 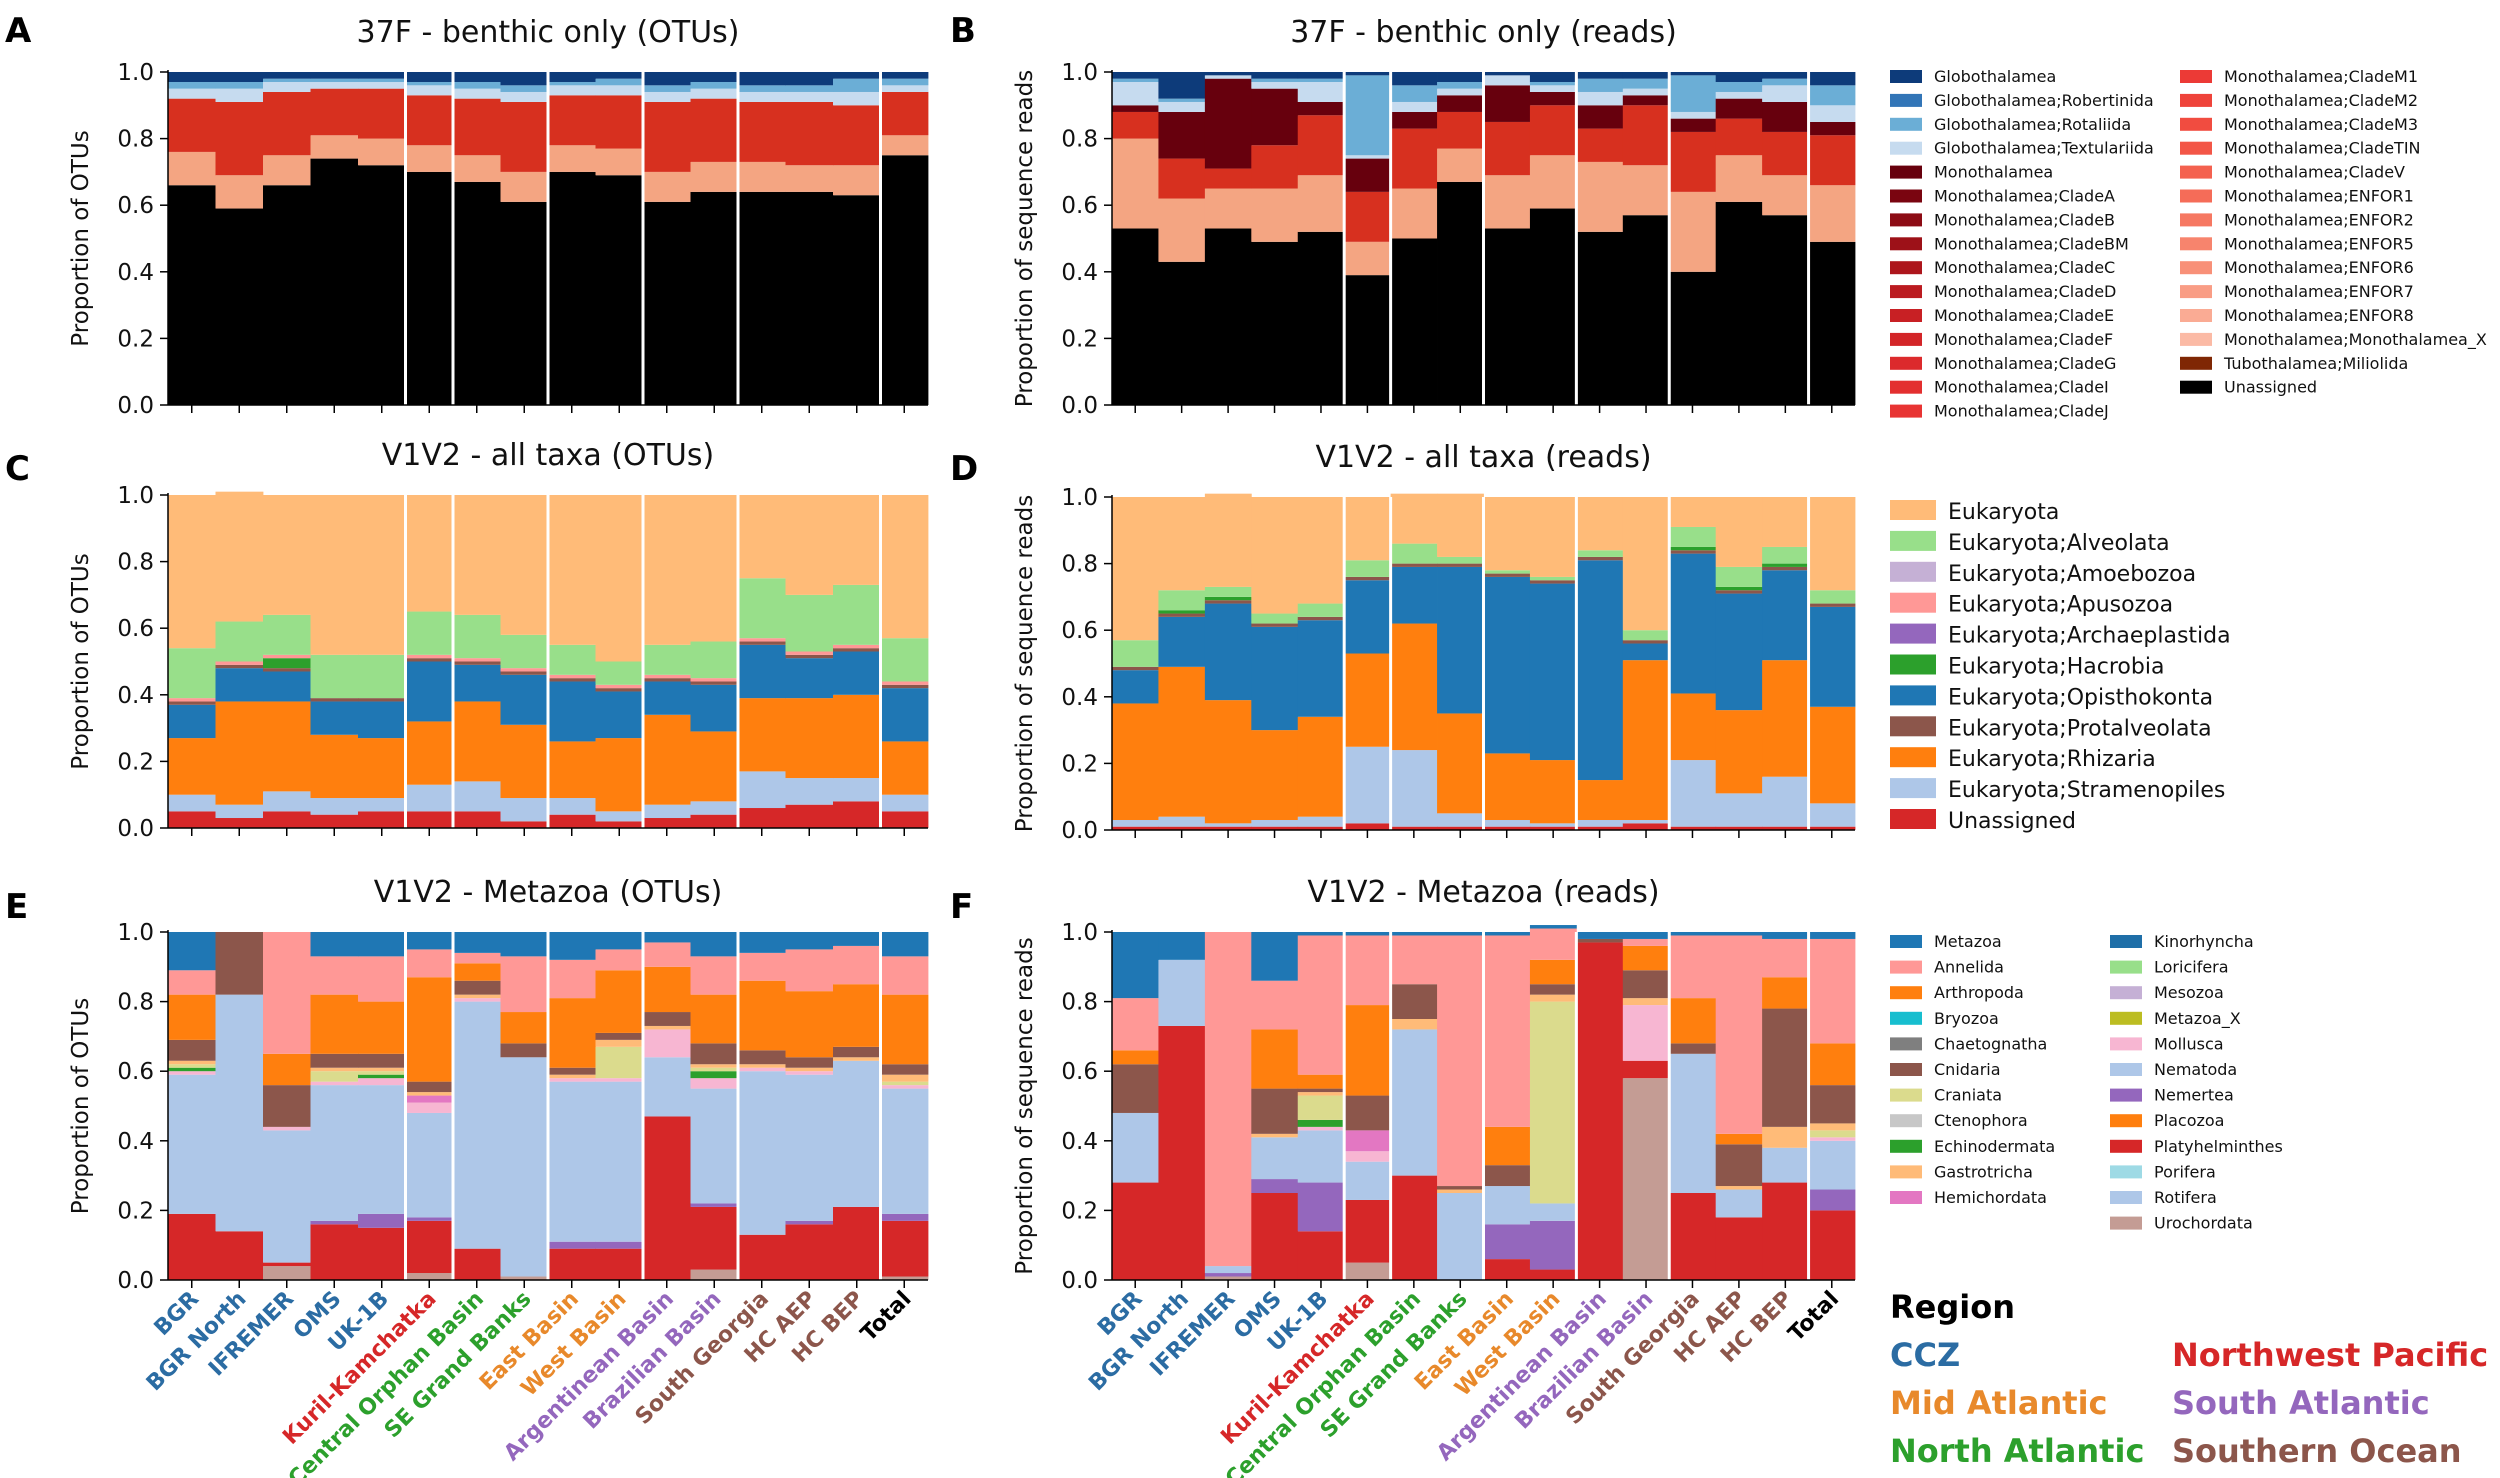 I want to click on bar-west-basin-nemertea, so click(x=619, y=1245).